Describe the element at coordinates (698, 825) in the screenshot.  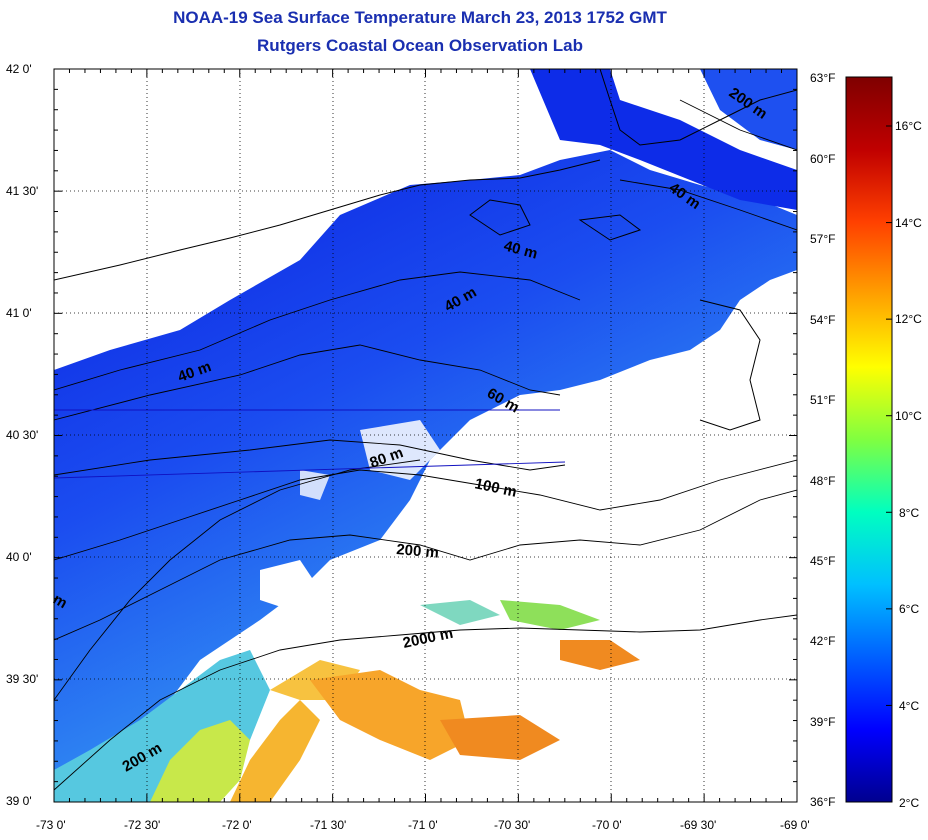
I see `lon-label: -69 30'` at that location.